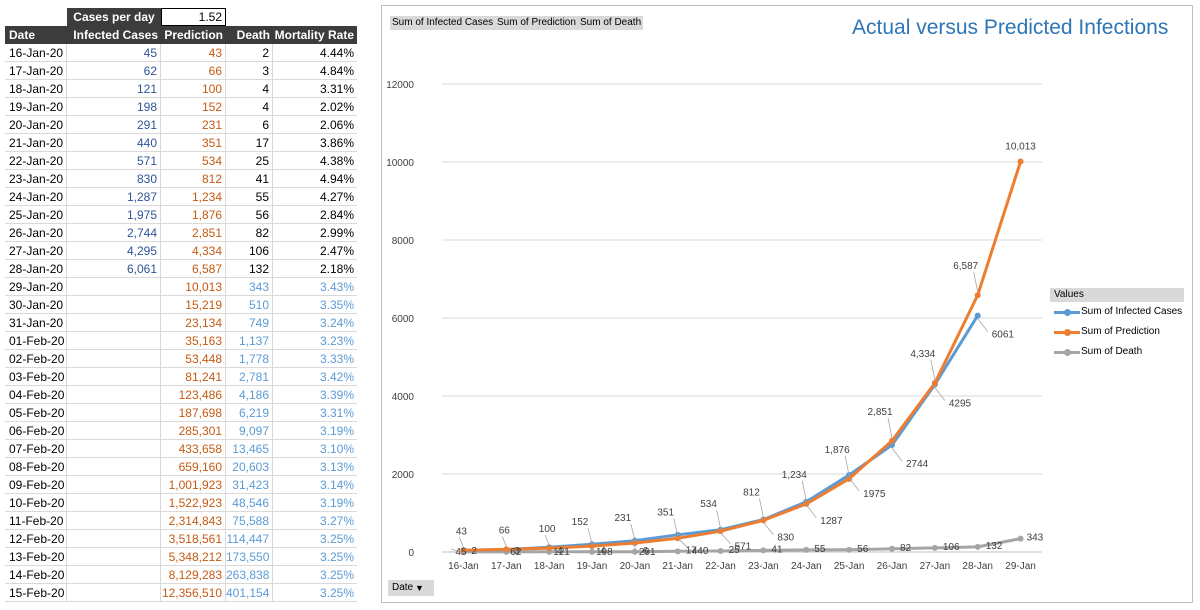 The image size is (1200, 610). What do you see at coordinates (114, 161) in the screenshot?
I see `cell-infected-cases: 571` at bounding box center [114, 161].